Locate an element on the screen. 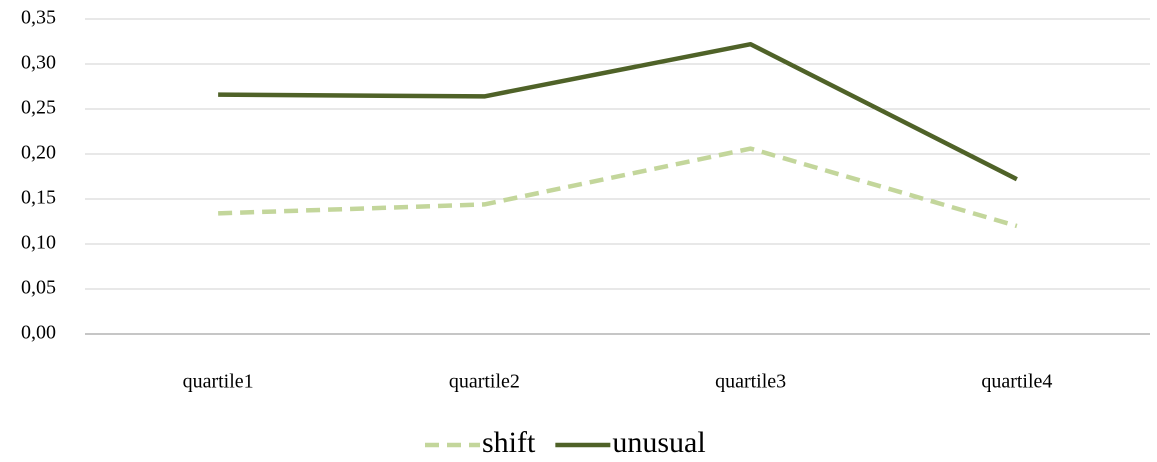 This screenshot has width=1157, height=462. x-tick-label: quartile4 is located at coordinates (1016, 382).